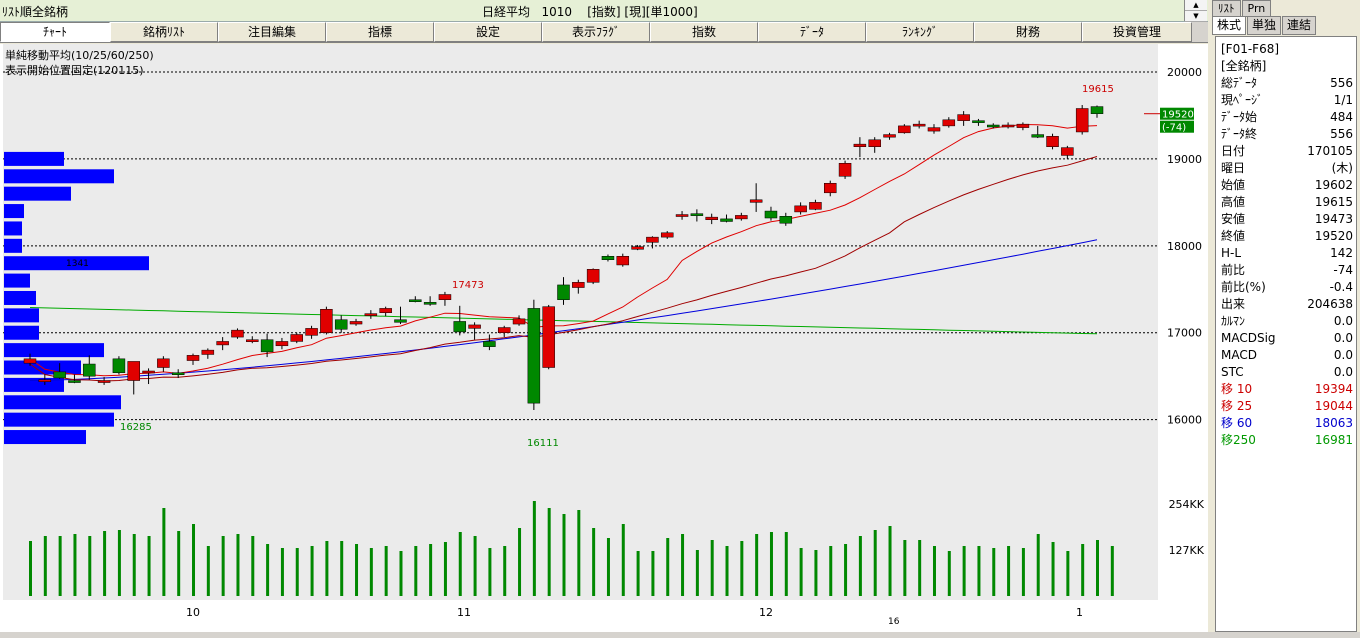 The height and width of the screenshot is (638, 1360). What do you see at coordinates (1028, 32) in the screenshot?
I see `menu-item-9: 財務` at bounding box center [1028, 32].